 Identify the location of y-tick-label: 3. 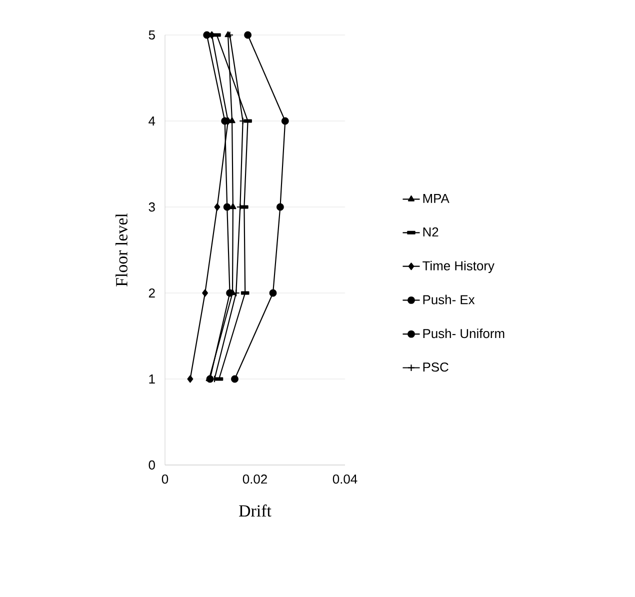
(151, 207).